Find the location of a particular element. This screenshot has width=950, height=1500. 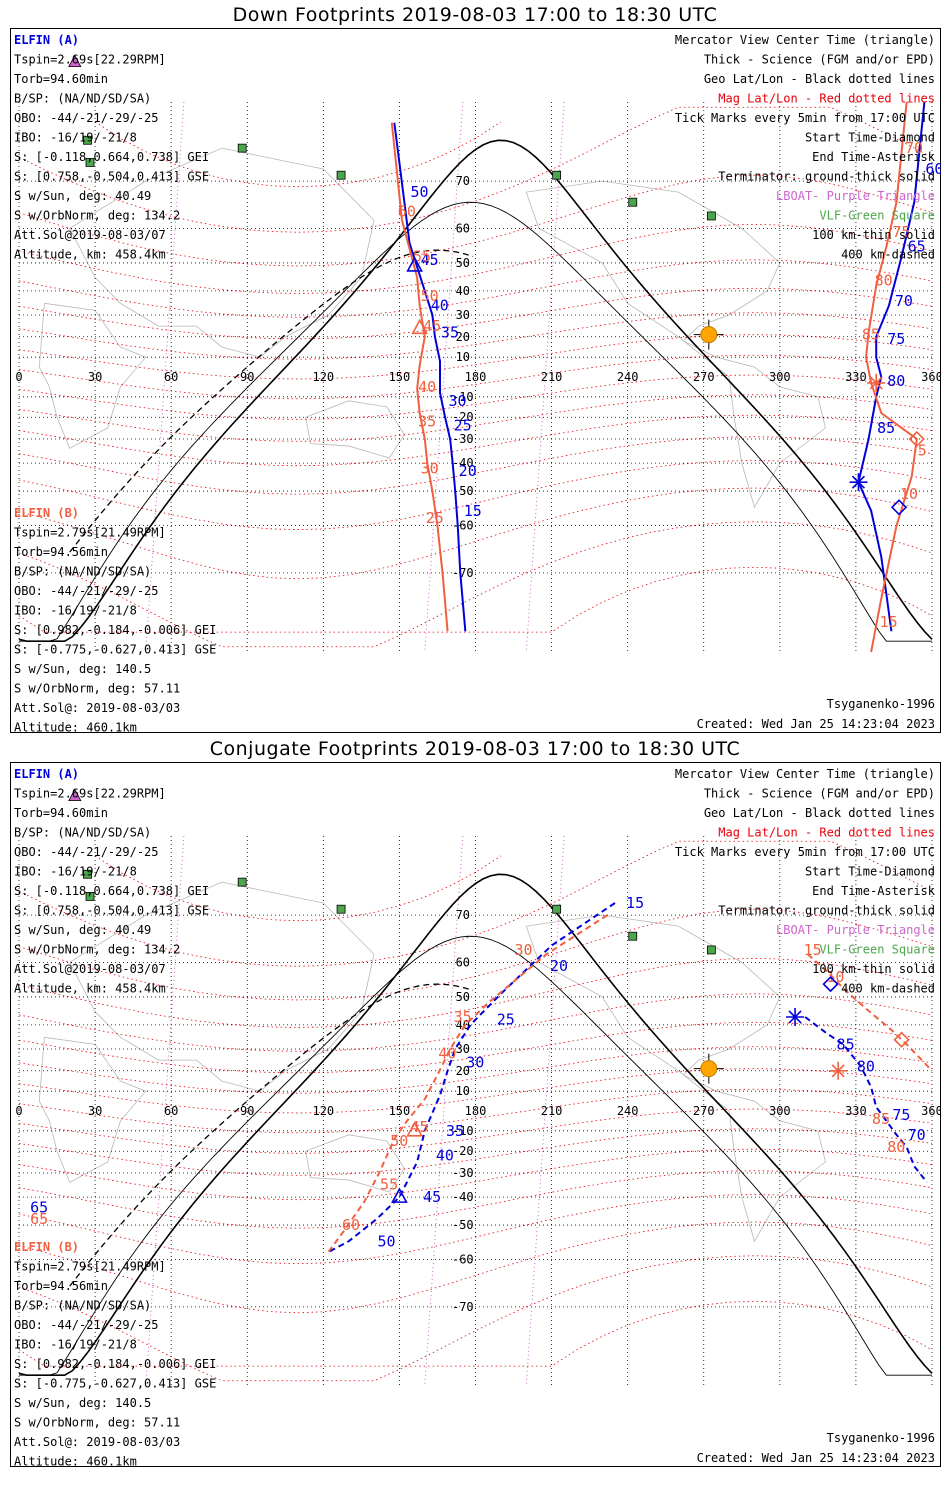

elfin-info-line: S: [0.758,-0.504,0.413] GSE is located at coordinates (111, 177).